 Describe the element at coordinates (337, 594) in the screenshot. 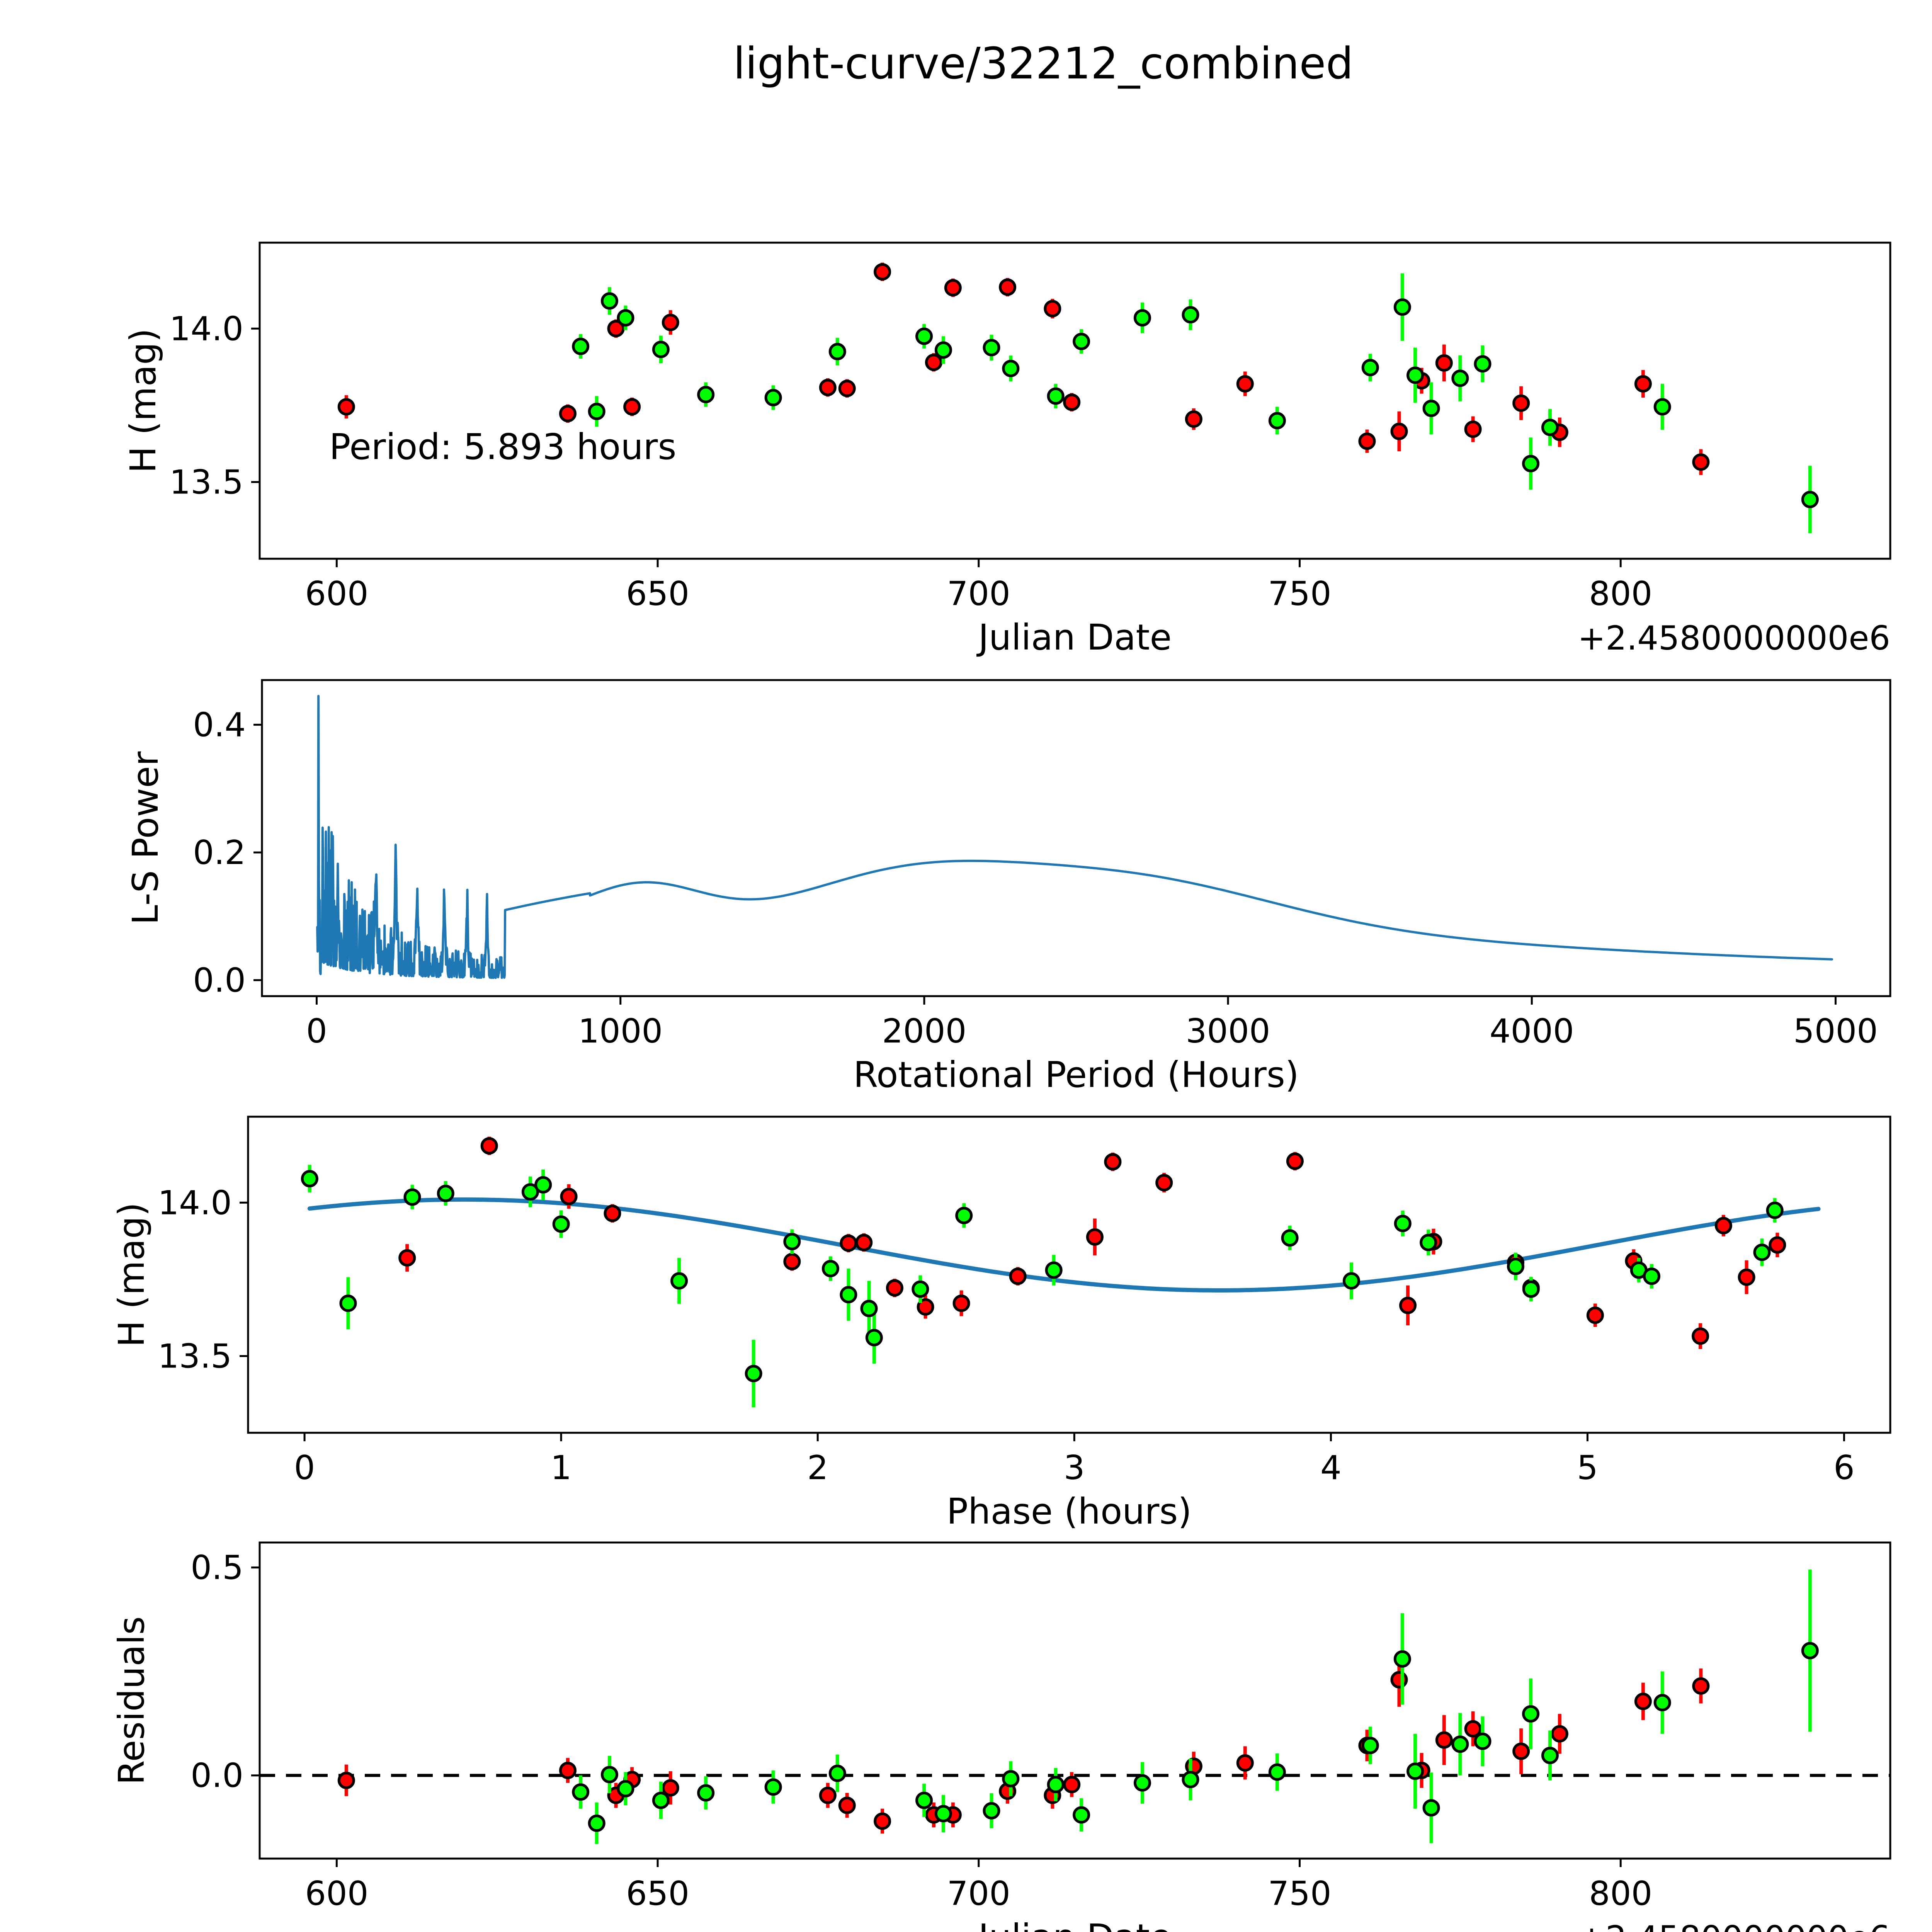

I see `lightcurve-xticklabel: 600` at that location.